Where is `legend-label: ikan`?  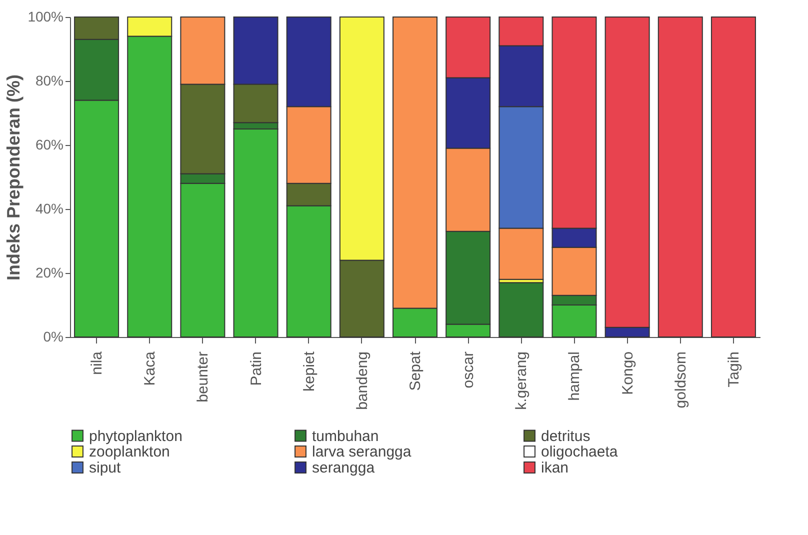
legend-label: ikan is located at coordinates (555, 468).